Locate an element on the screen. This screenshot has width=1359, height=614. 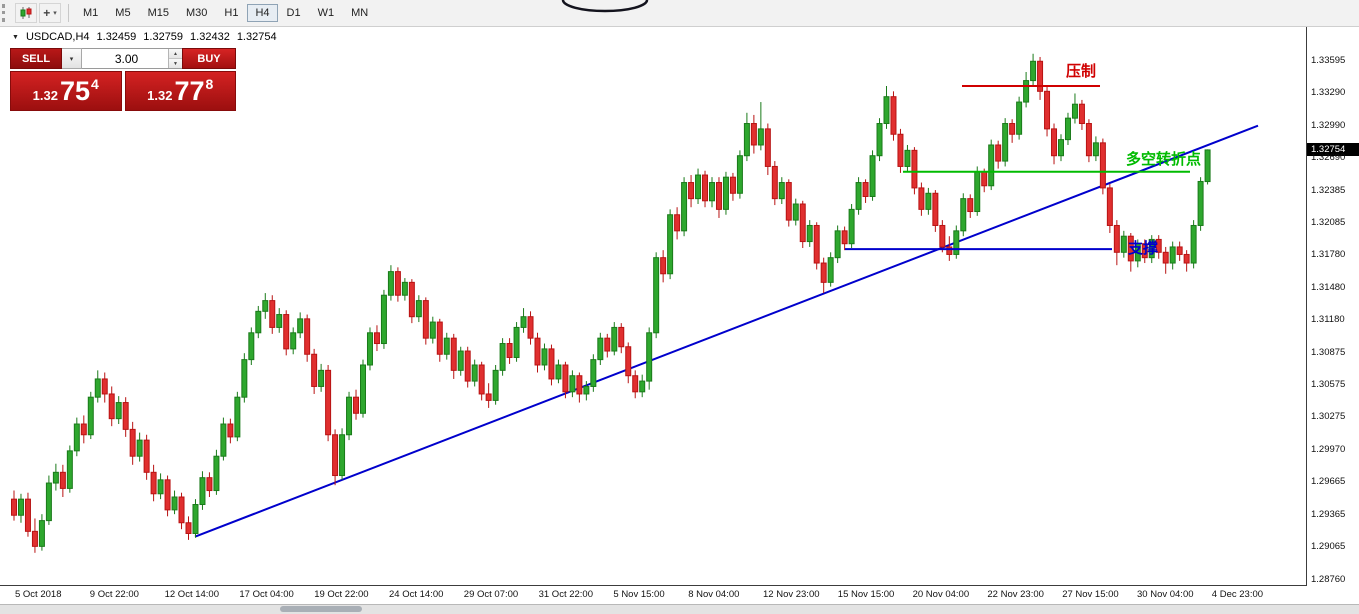
time-axis-label: 8 Nov 04:00 is located at coordinates (714, 594).